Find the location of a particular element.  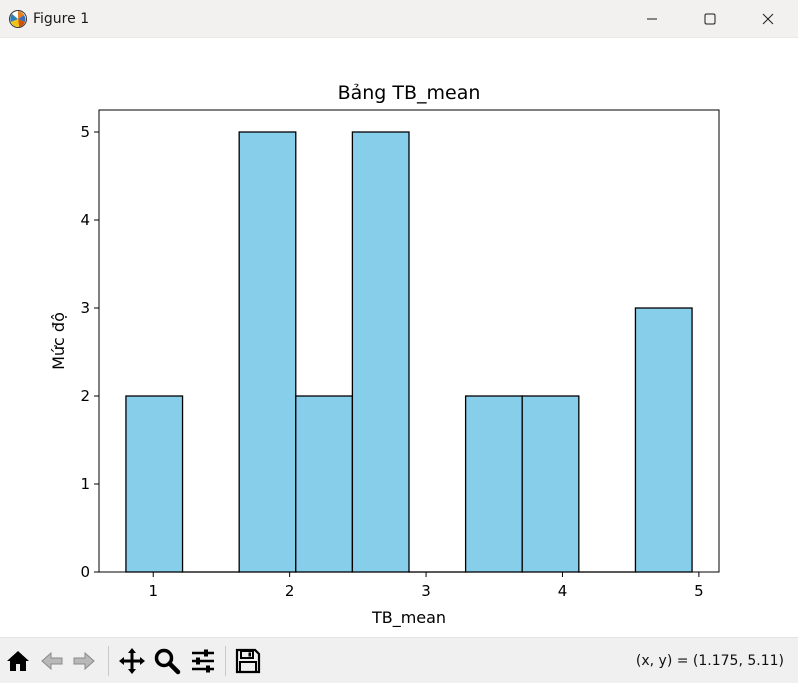

save-icon is located at coordinates (248, 661).